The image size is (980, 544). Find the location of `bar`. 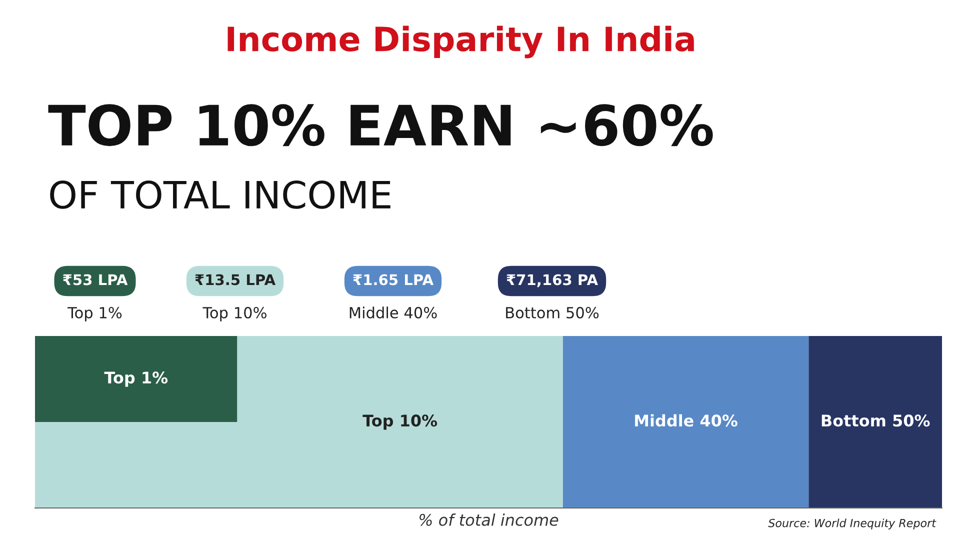

bar is located at coordinates (136, 379).